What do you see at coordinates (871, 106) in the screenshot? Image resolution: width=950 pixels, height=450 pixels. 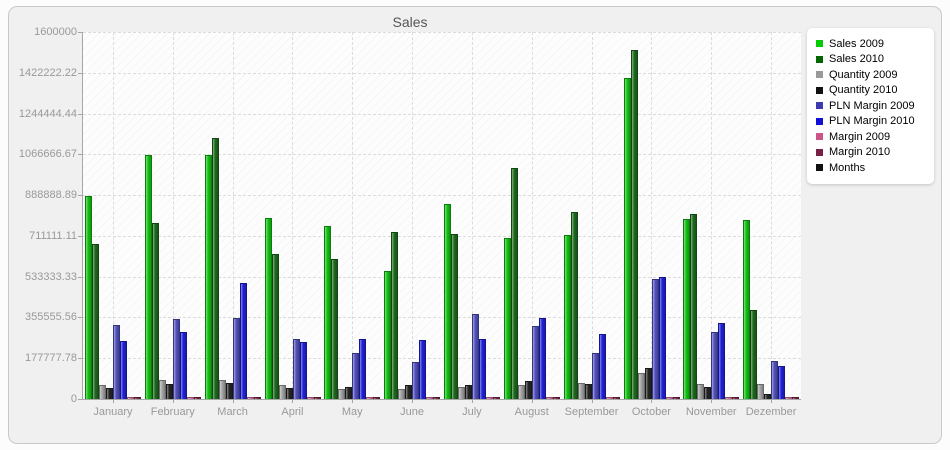 I see `legend-item: PLN Margin 2009` at bounding box center [871, 106].